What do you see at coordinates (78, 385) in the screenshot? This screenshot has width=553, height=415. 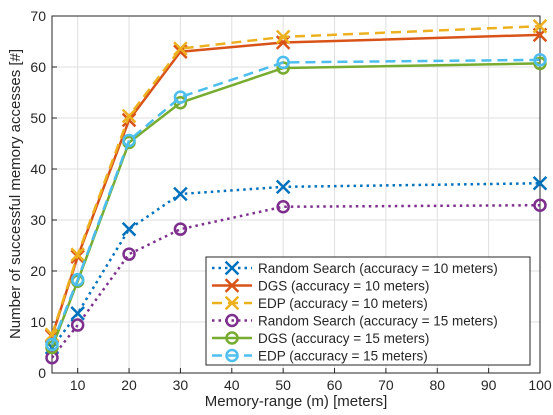 I see `x-tick-label: 10` at bounding box center [78, 385].